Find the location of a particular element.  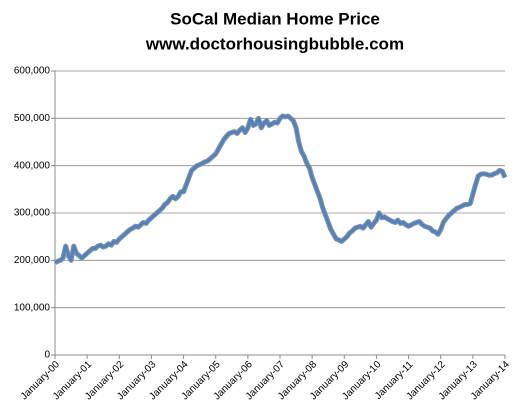

y-tick-label: 100,000 is located at coordinates (32, 307).